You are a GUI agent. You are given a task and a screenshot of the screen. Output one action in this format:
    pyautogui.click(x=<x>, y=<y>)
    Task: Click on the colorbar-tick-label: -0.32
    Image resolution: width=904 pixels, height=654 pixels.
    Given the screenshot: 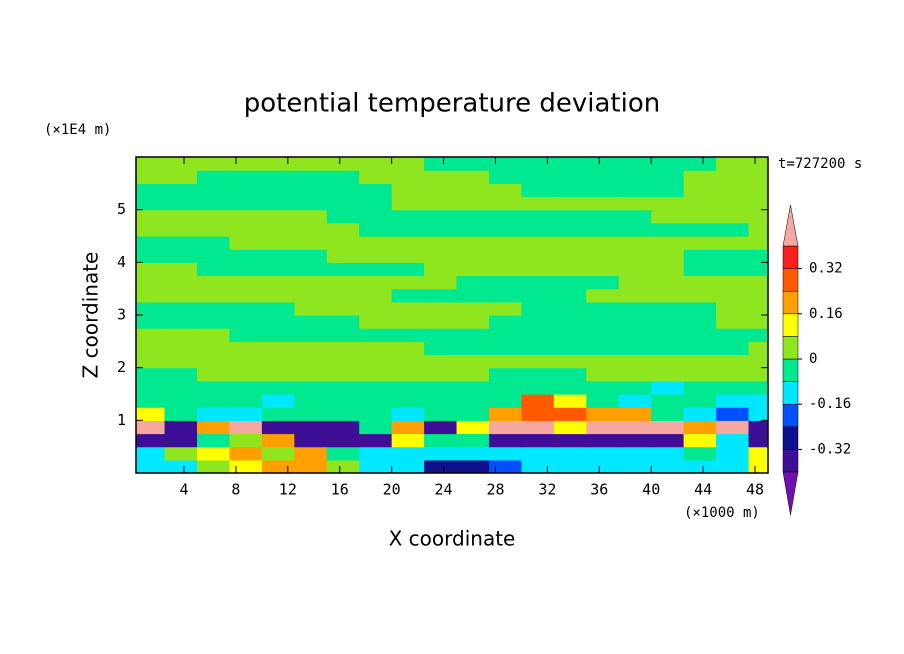 What is the action you would take?
    pyautogui.click(x=830, y=449)
    